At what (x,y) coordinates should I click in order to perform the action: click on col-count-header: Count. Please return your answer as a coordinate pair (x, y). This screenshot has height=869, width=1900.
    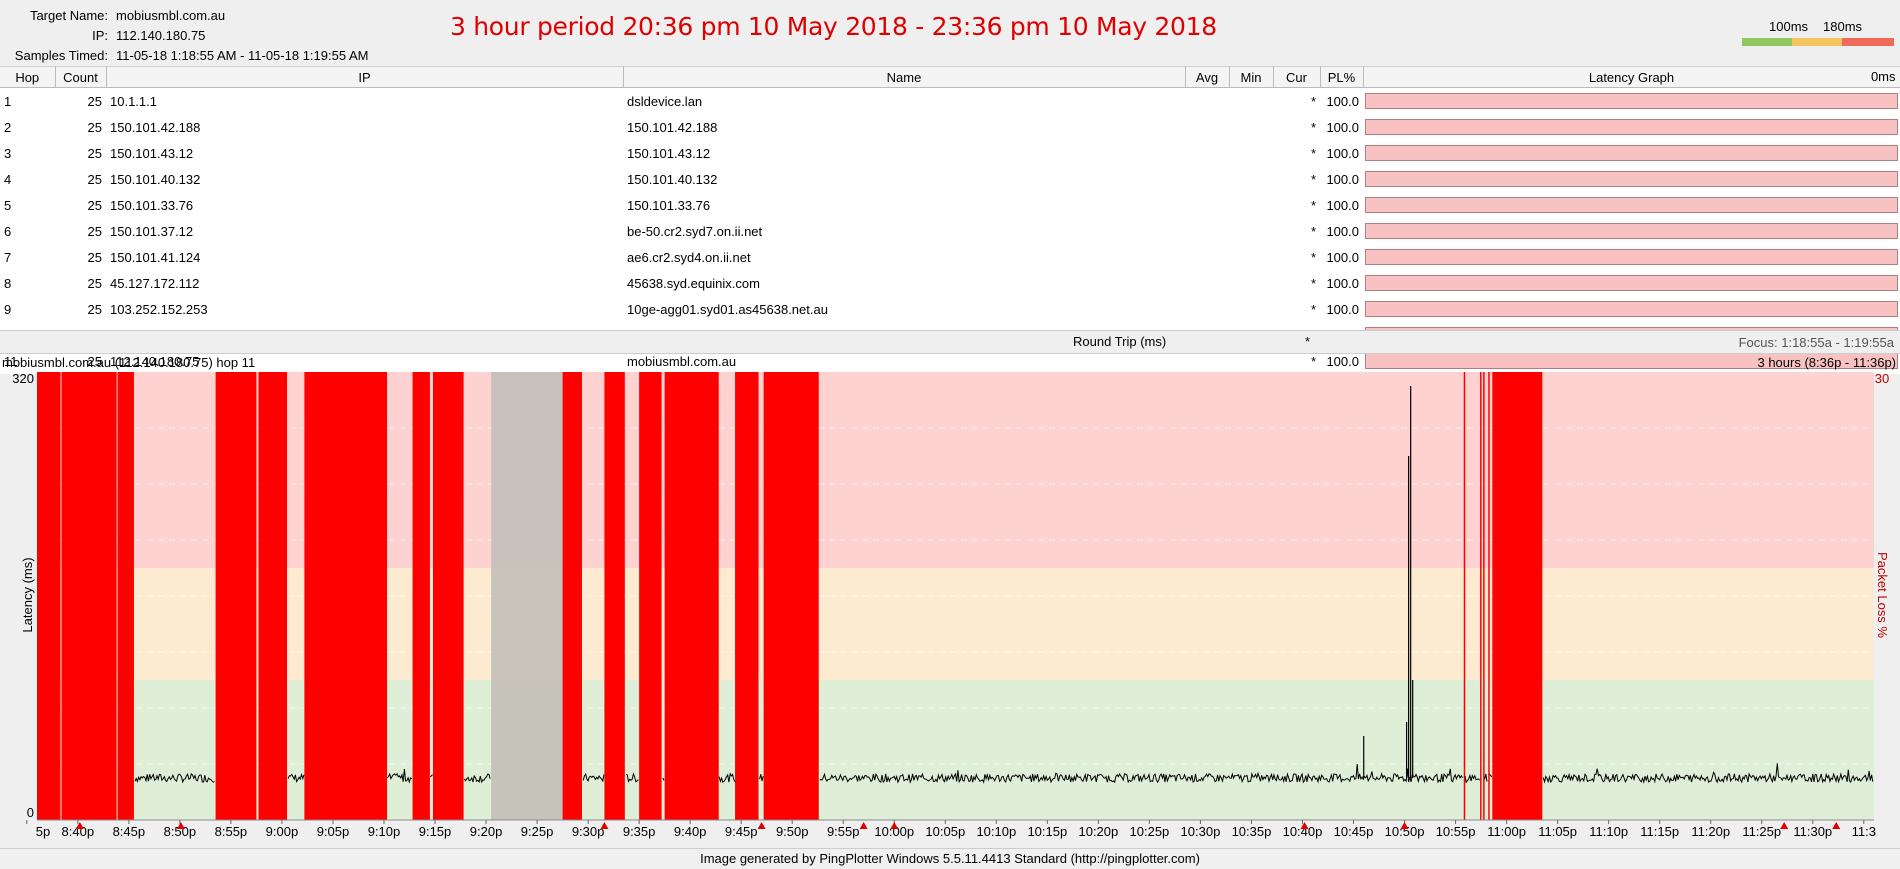
    Looking at the image, I should click on (81, 77).